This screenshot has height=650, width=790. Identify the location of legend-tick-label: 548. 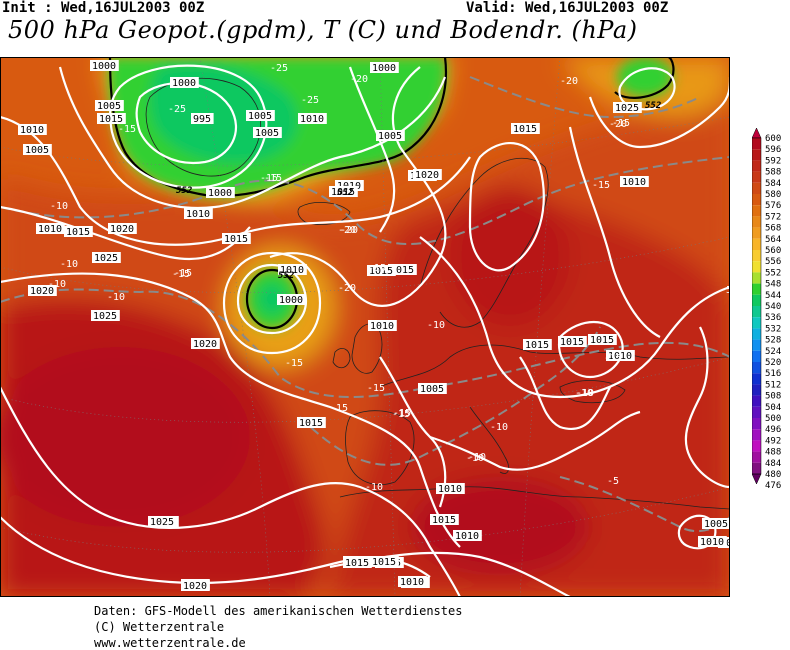
(773, 285).